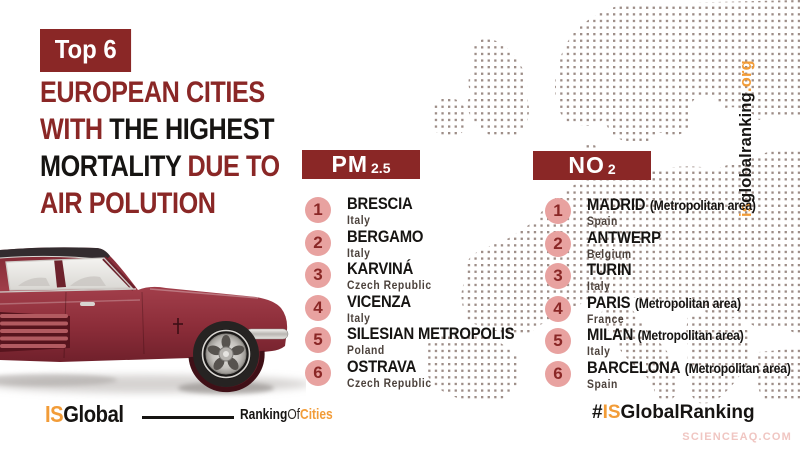 This screenshot has width=800, height=450. I want to click on city-line: PARIS (Metropolitan area), so click(664, 302).